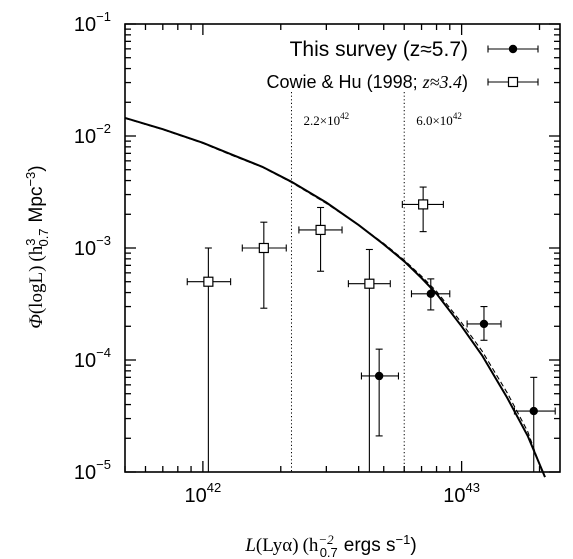 The image size is (573, 559). What do you see at coordinates (321, 120) in the screenshot?
I see `threshold-label-base: 2.2×10` at bounding box center [321, 120].